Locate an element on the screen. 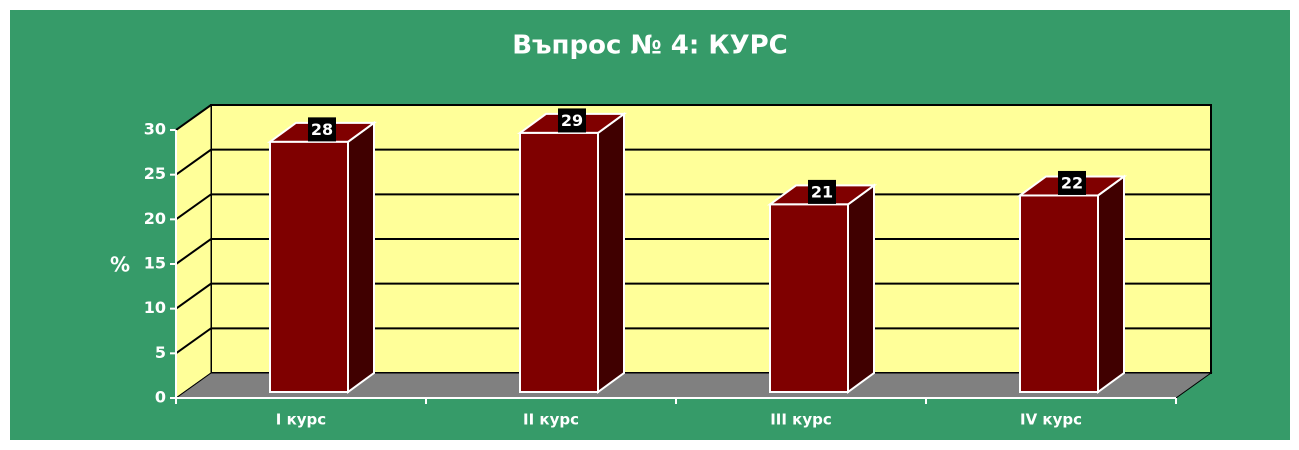 The width and height of the screenshot is (1299, 450). x-tick-label: III курс is located at coordinates (801, 420).